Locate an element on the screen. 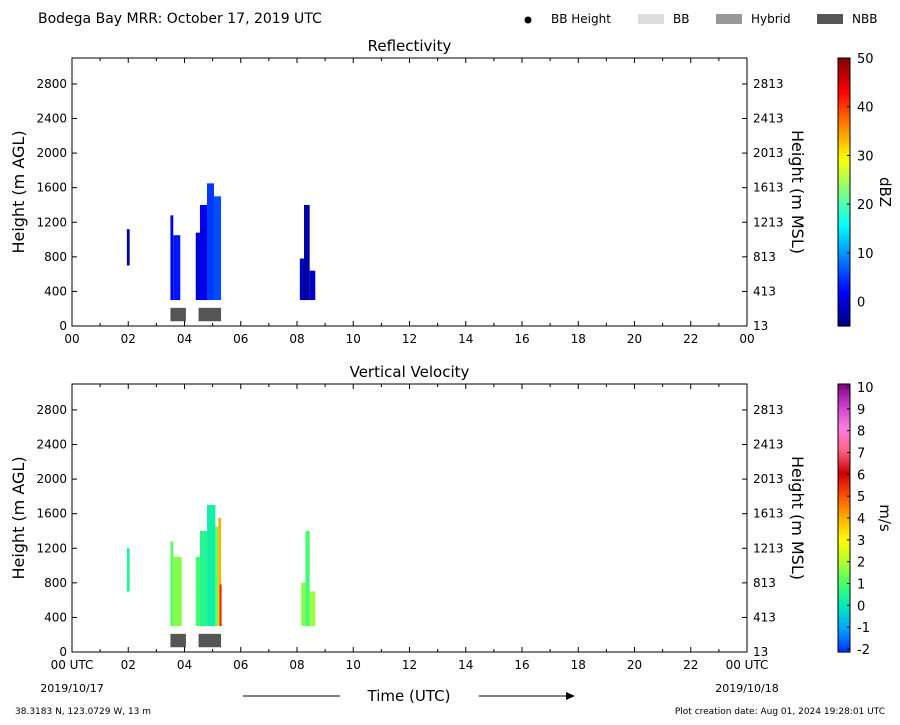 The height and width of the screenshot is (725, 900). x-tick-label: 18 is located at coordinates (578, 339).